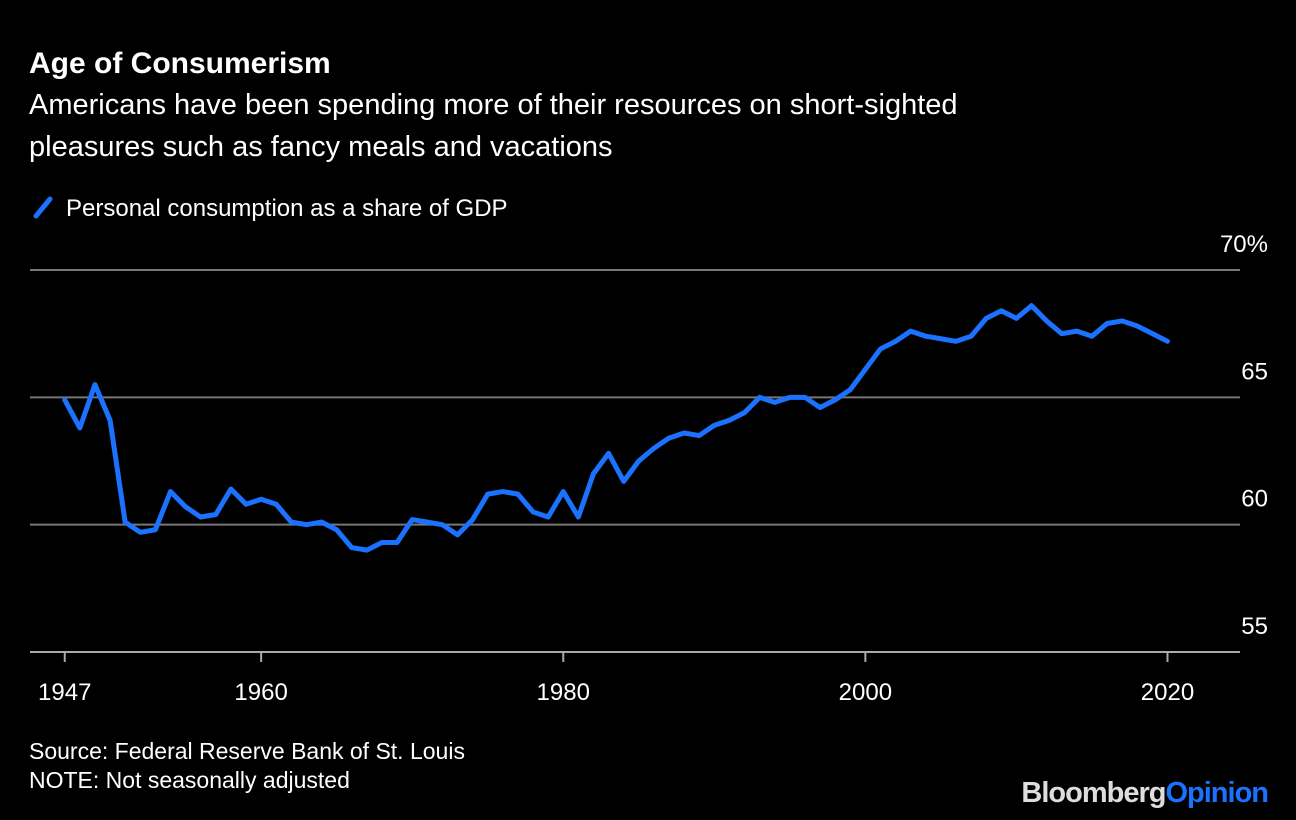 This screenshot has width=1296, height=820. What do you see at coordinates (287, 208) in the screenshot?
I see `legend-label: Personal consumption as a share of GDP` at bounding box center [287, 208].